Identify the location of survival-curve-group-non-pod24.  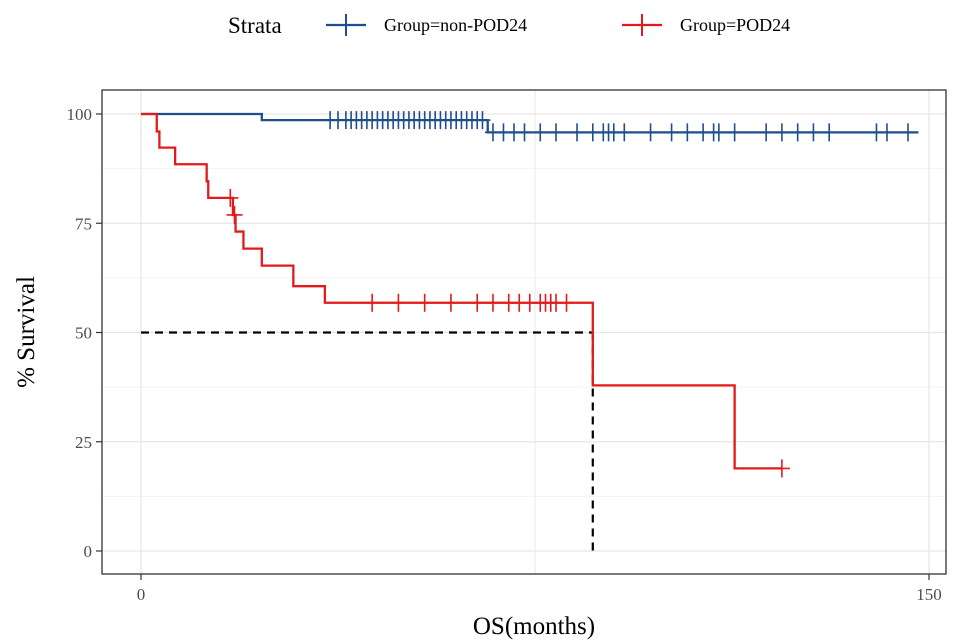
(530, 123).